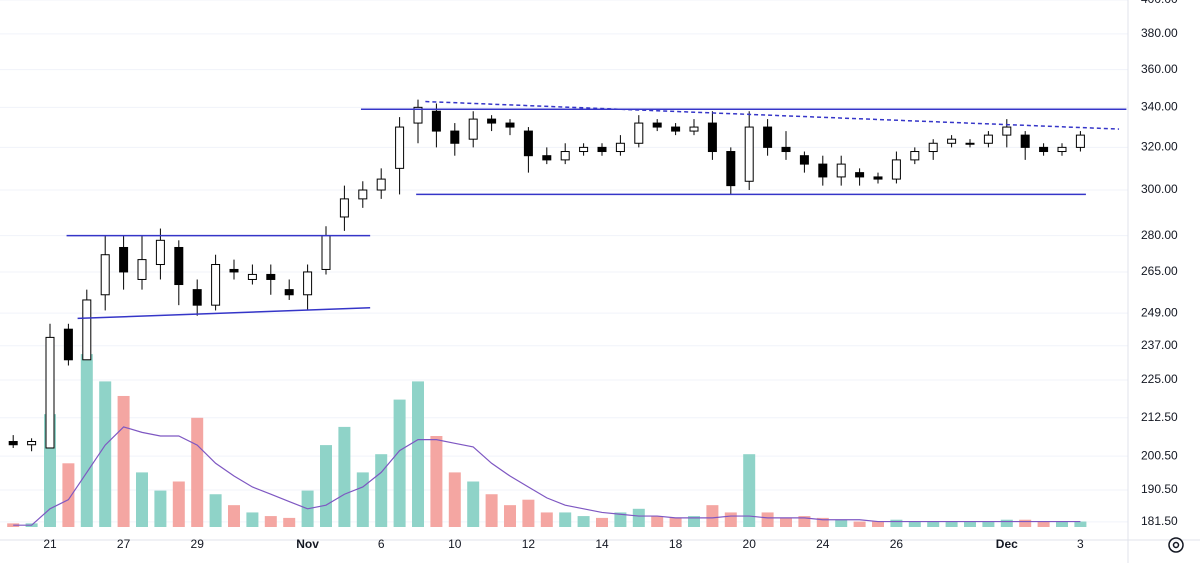 The width and height of the screenshot is (1200, 563). Describe the element at coordinates (198, 544) in the screenshot. I see `x-tick-label: 29` at that location.